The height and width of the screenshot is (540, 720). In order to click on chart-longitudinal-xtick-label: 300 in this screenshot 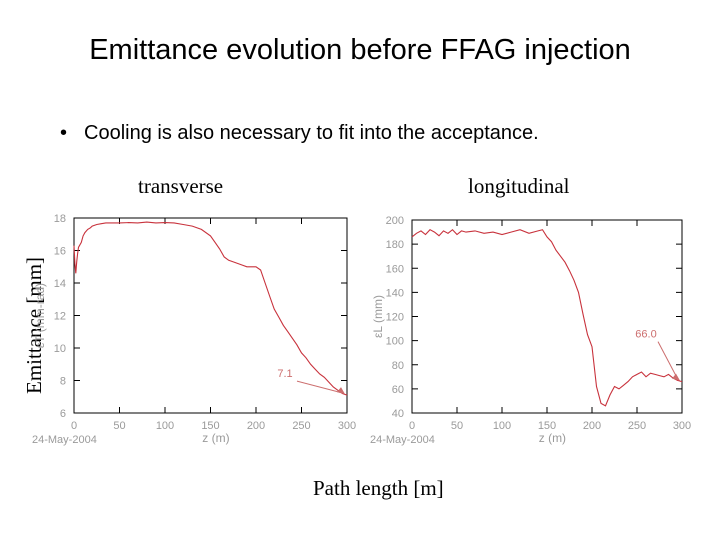, I will do `click(682, 426)`.